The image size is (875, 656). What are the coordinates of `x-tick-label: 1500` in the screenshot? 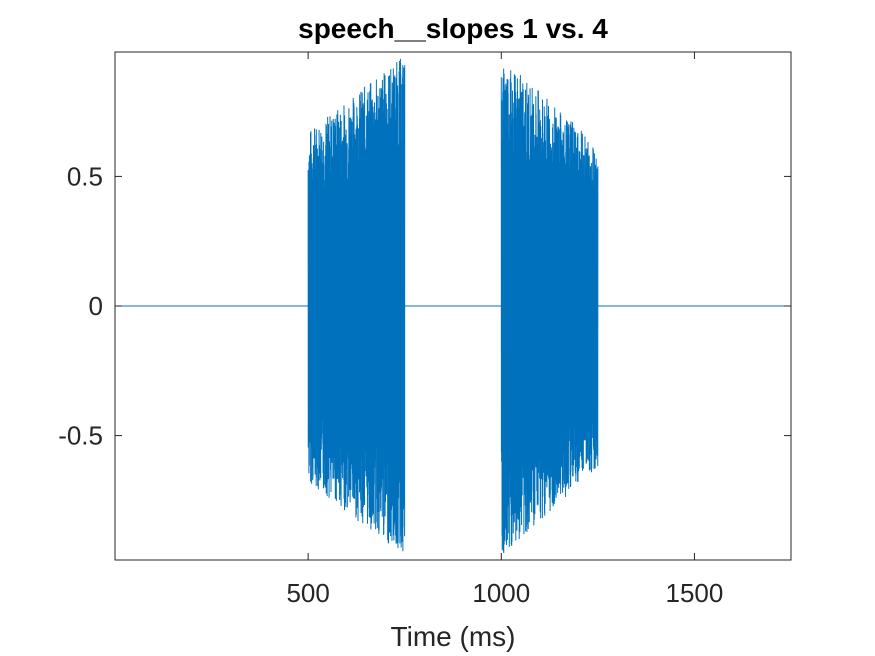 It's located at (695, 593).